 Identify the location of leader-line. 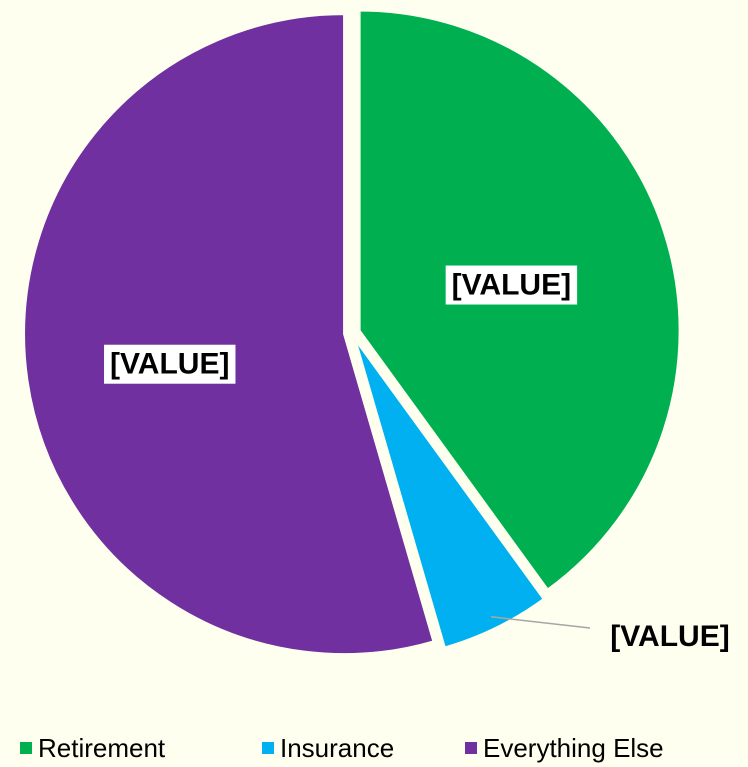
(540, 622).